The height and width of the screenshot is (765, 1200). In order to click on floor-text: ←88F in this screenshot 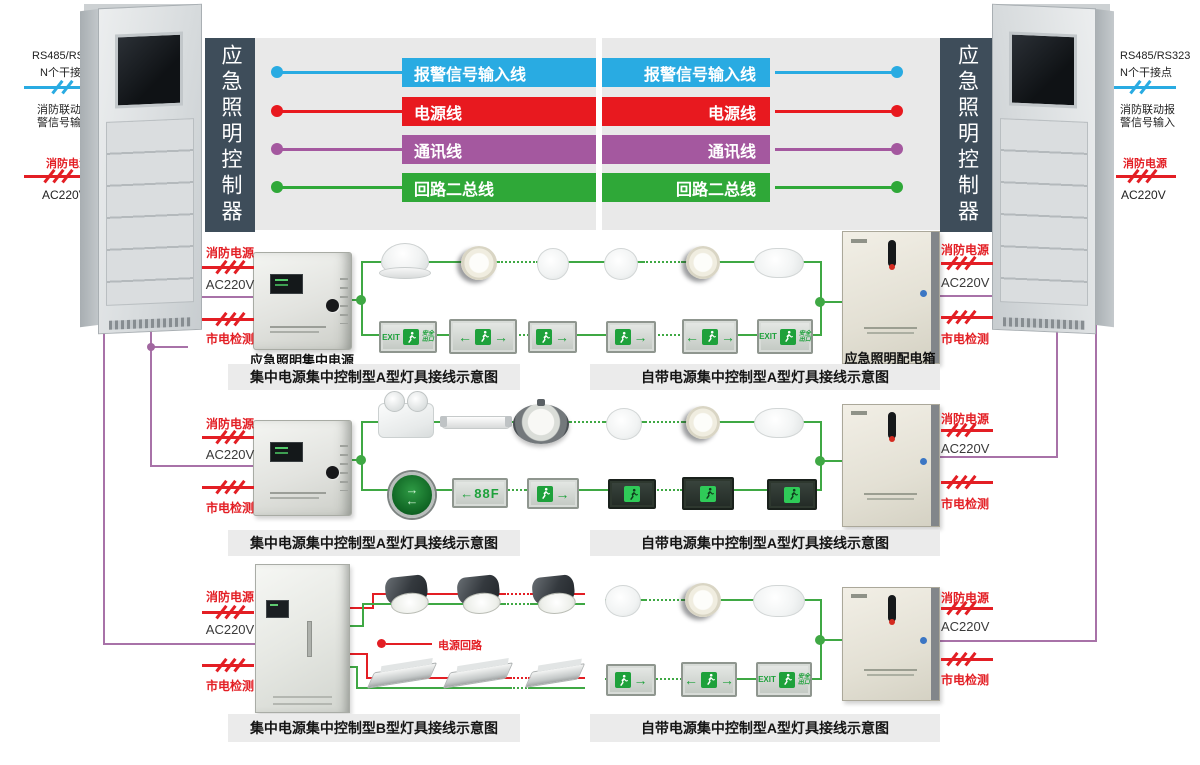, I will do `click(480, 493)`.